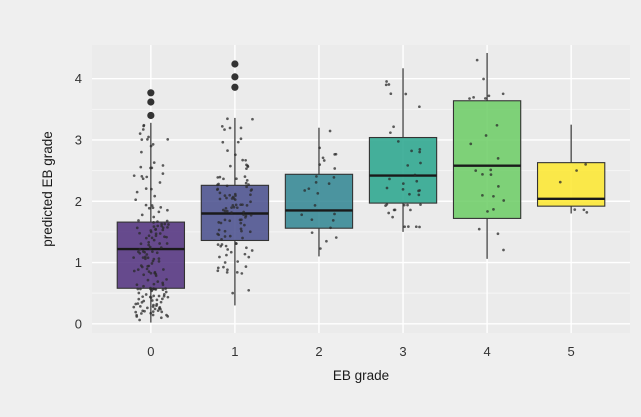  Describe the element at coordinates (402, 351) in the screenshot. I see `x-tick-label: 3` at that location.